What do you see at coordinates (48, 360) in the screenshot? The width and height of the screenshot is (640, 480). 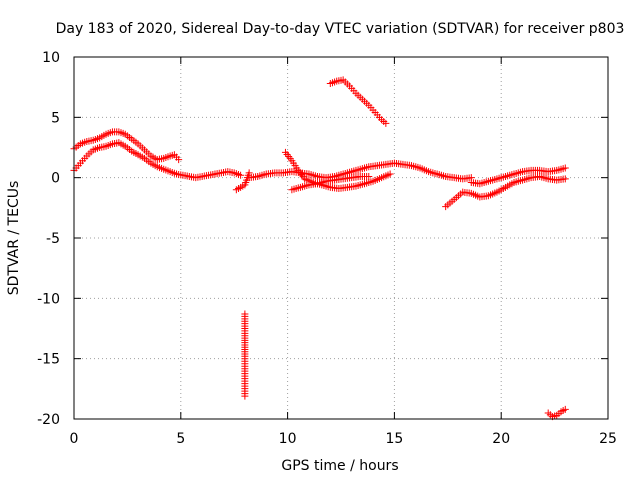 I see `y-tick-label: -15` at bounding box center [48, 360].